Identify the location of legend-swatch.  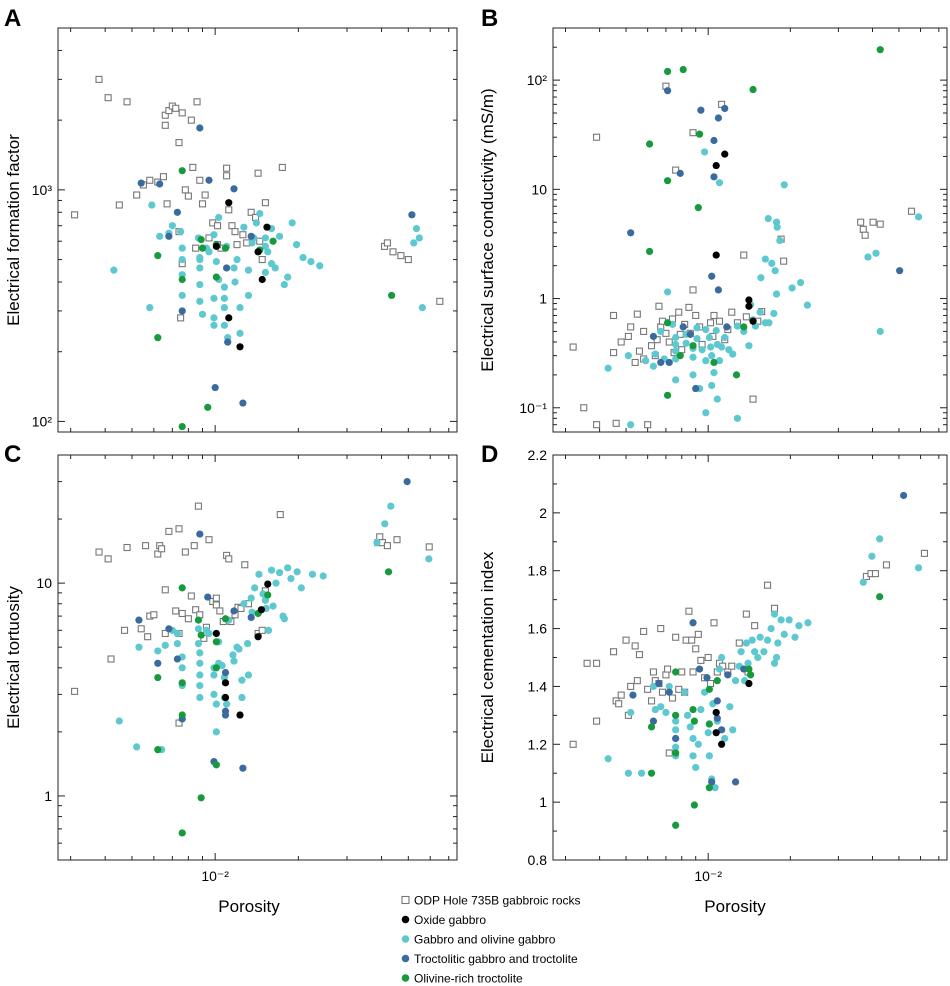
(405, 978).